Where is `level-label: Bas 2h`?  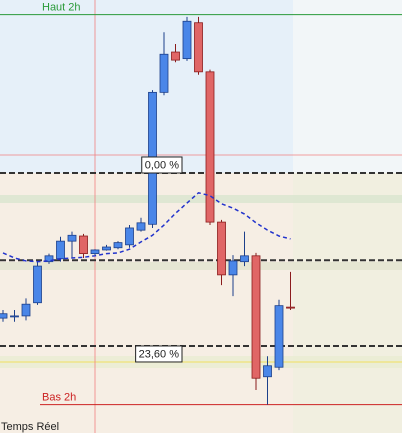
level-label: Bas 2h is located at coordinates (59, 398).